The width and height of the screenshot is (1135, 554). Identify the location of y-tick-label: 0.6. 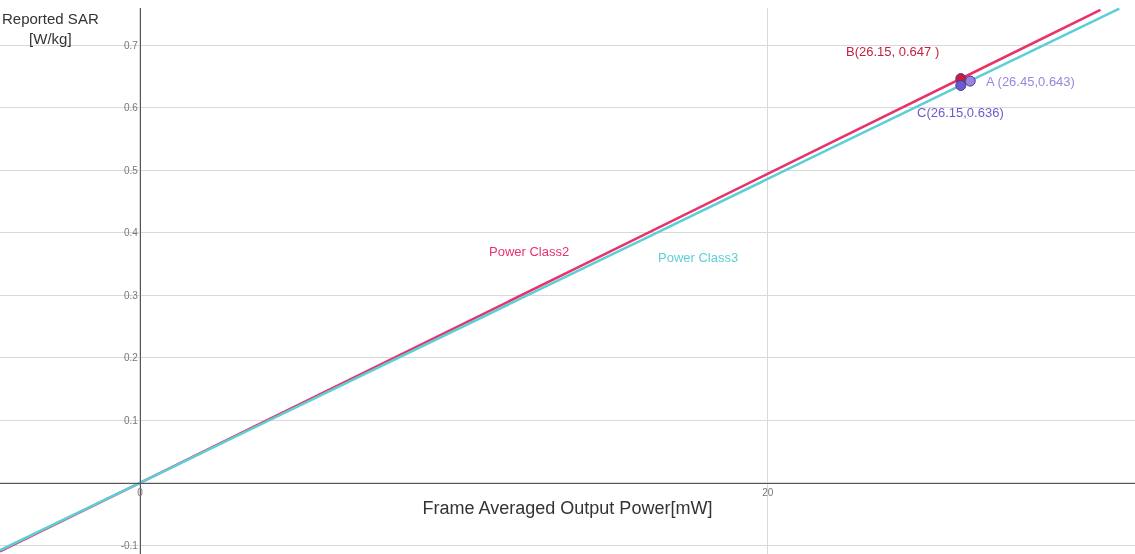
(131, 108).